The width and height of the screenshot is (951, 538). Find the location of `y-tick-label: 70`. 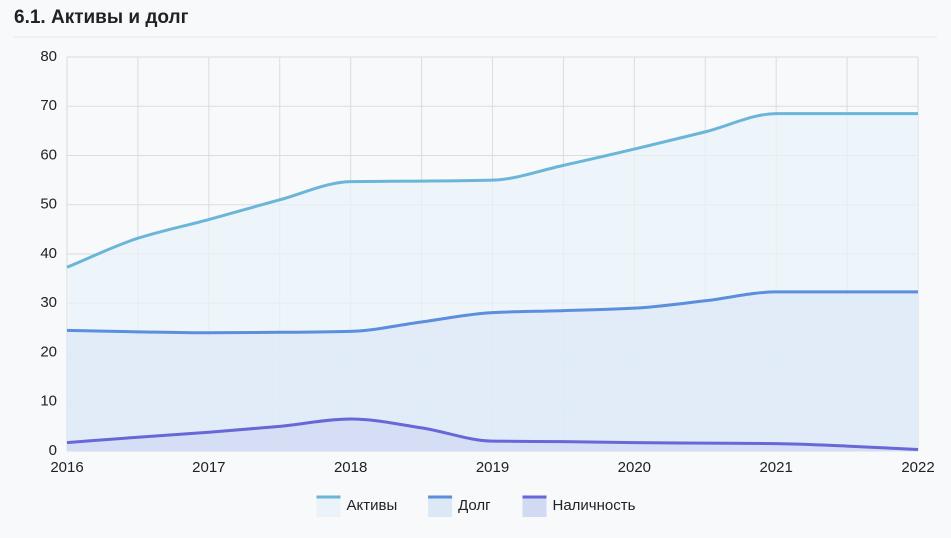

y-tick-label: 70 is located at coordinates (48, 105).